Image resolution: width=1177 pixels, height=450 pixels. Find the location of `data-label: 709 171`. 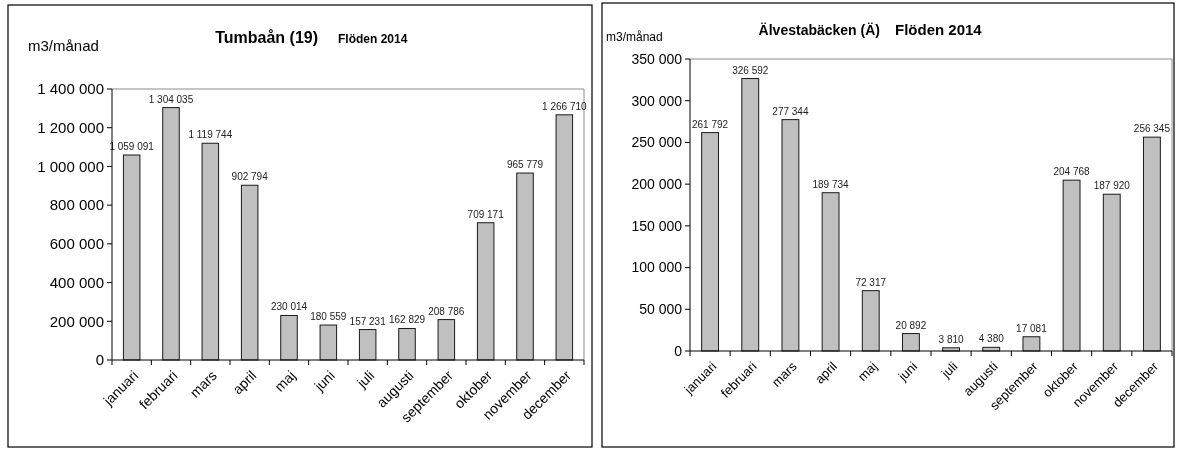

data-label: 709 171 is located at coordinates (486, 214).